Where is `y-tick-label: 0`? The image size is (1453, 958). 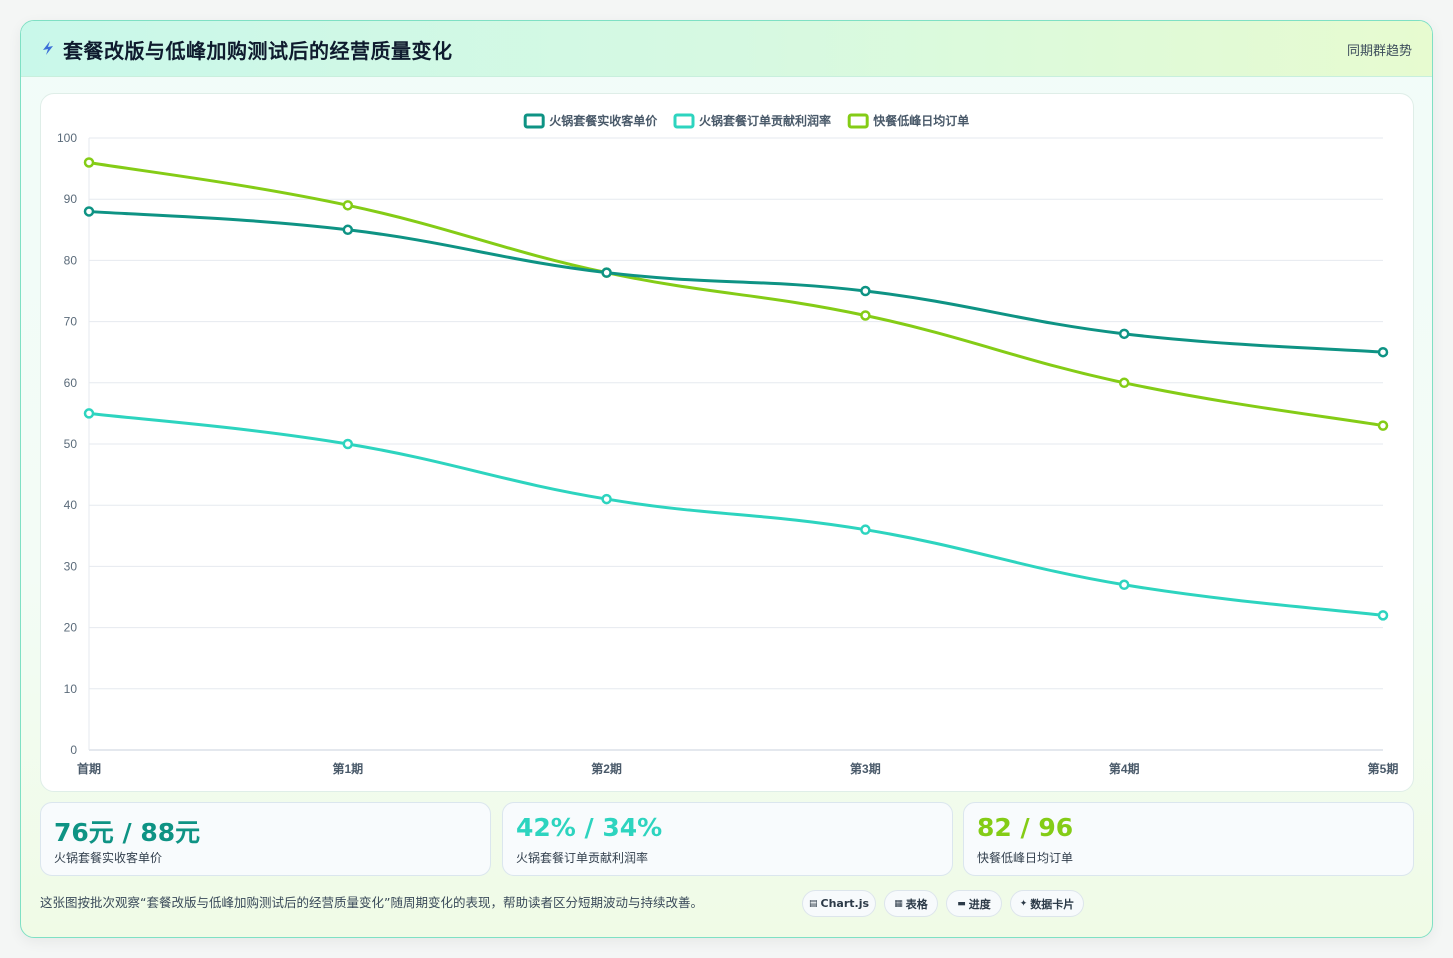
y-tick-label: 0 is located at coordinates (73, 750).